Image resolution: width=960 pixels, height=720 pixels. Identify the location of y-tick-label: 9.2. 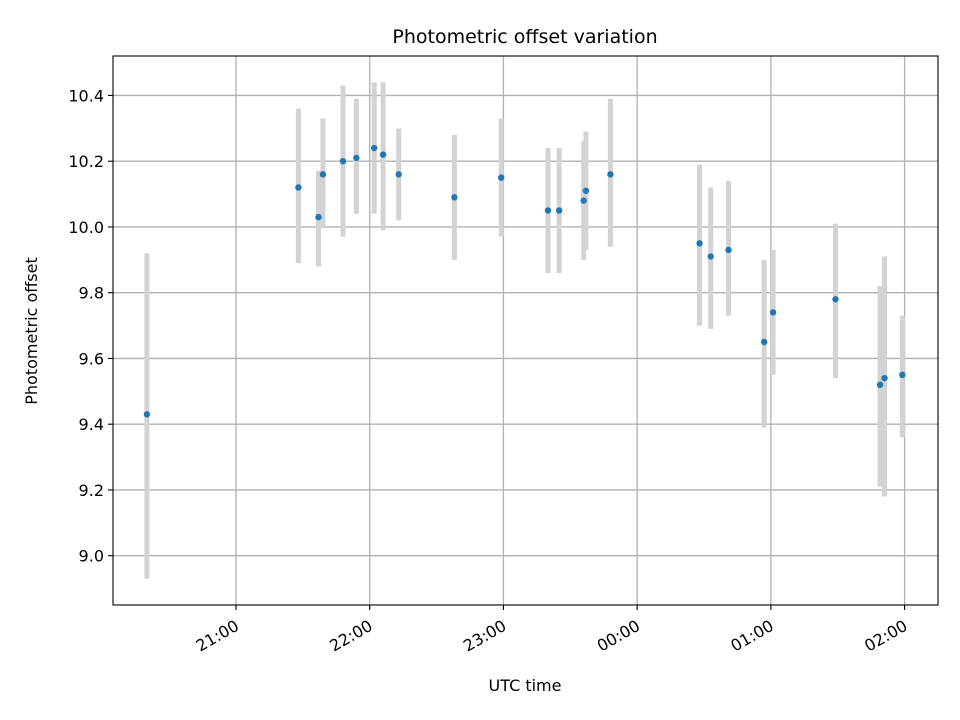
(91, 490).